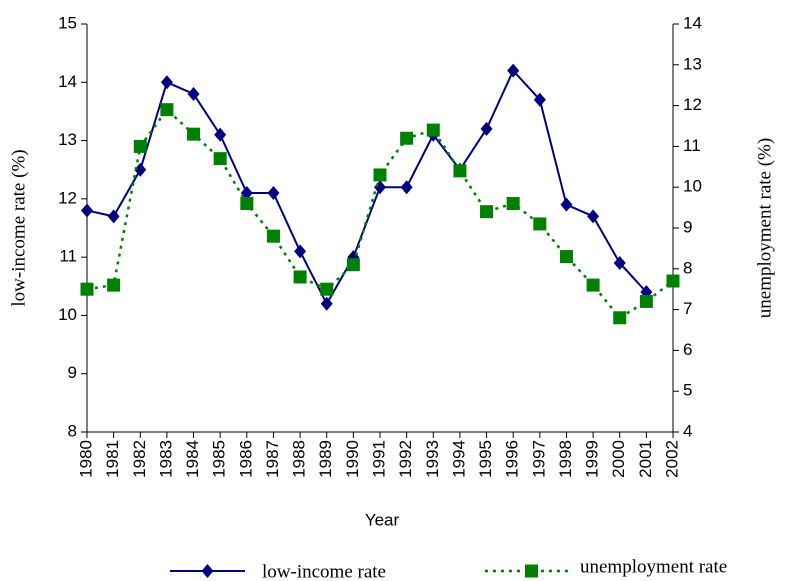 This screenshot has height=581, width=790. What do you see at coordinates (485, 459) in the screenshot?
I see `x-tick-label: 1995` at bounding box center [485, 459].